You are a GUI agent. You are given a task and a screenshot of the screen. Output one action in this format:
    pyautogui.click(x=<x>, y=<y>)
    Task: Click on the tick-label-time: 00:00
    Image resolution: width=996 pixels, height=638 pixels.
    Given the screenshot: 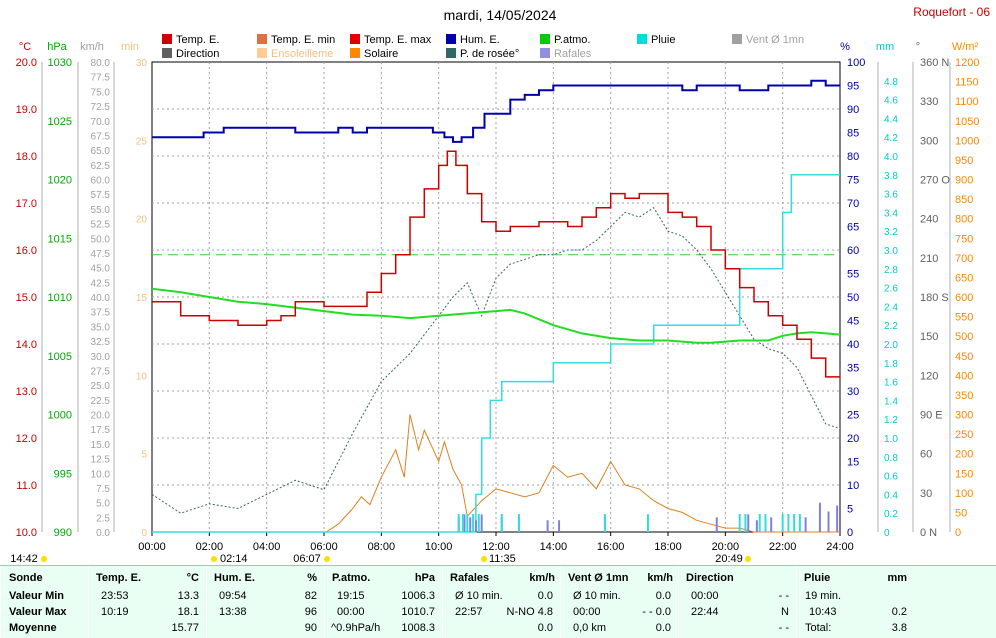 What is the action you would take?
    pyautogui.click(x=152, y=547)
    